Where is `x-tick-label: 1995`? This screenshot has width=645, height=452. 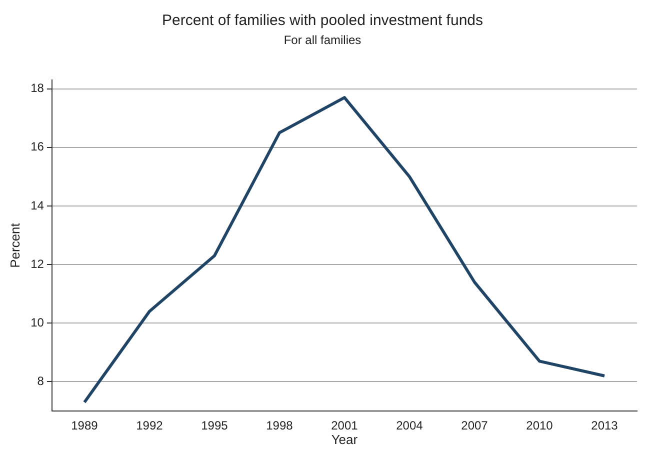
x-tick-label: 1995 is located at coordinates (214, 425).